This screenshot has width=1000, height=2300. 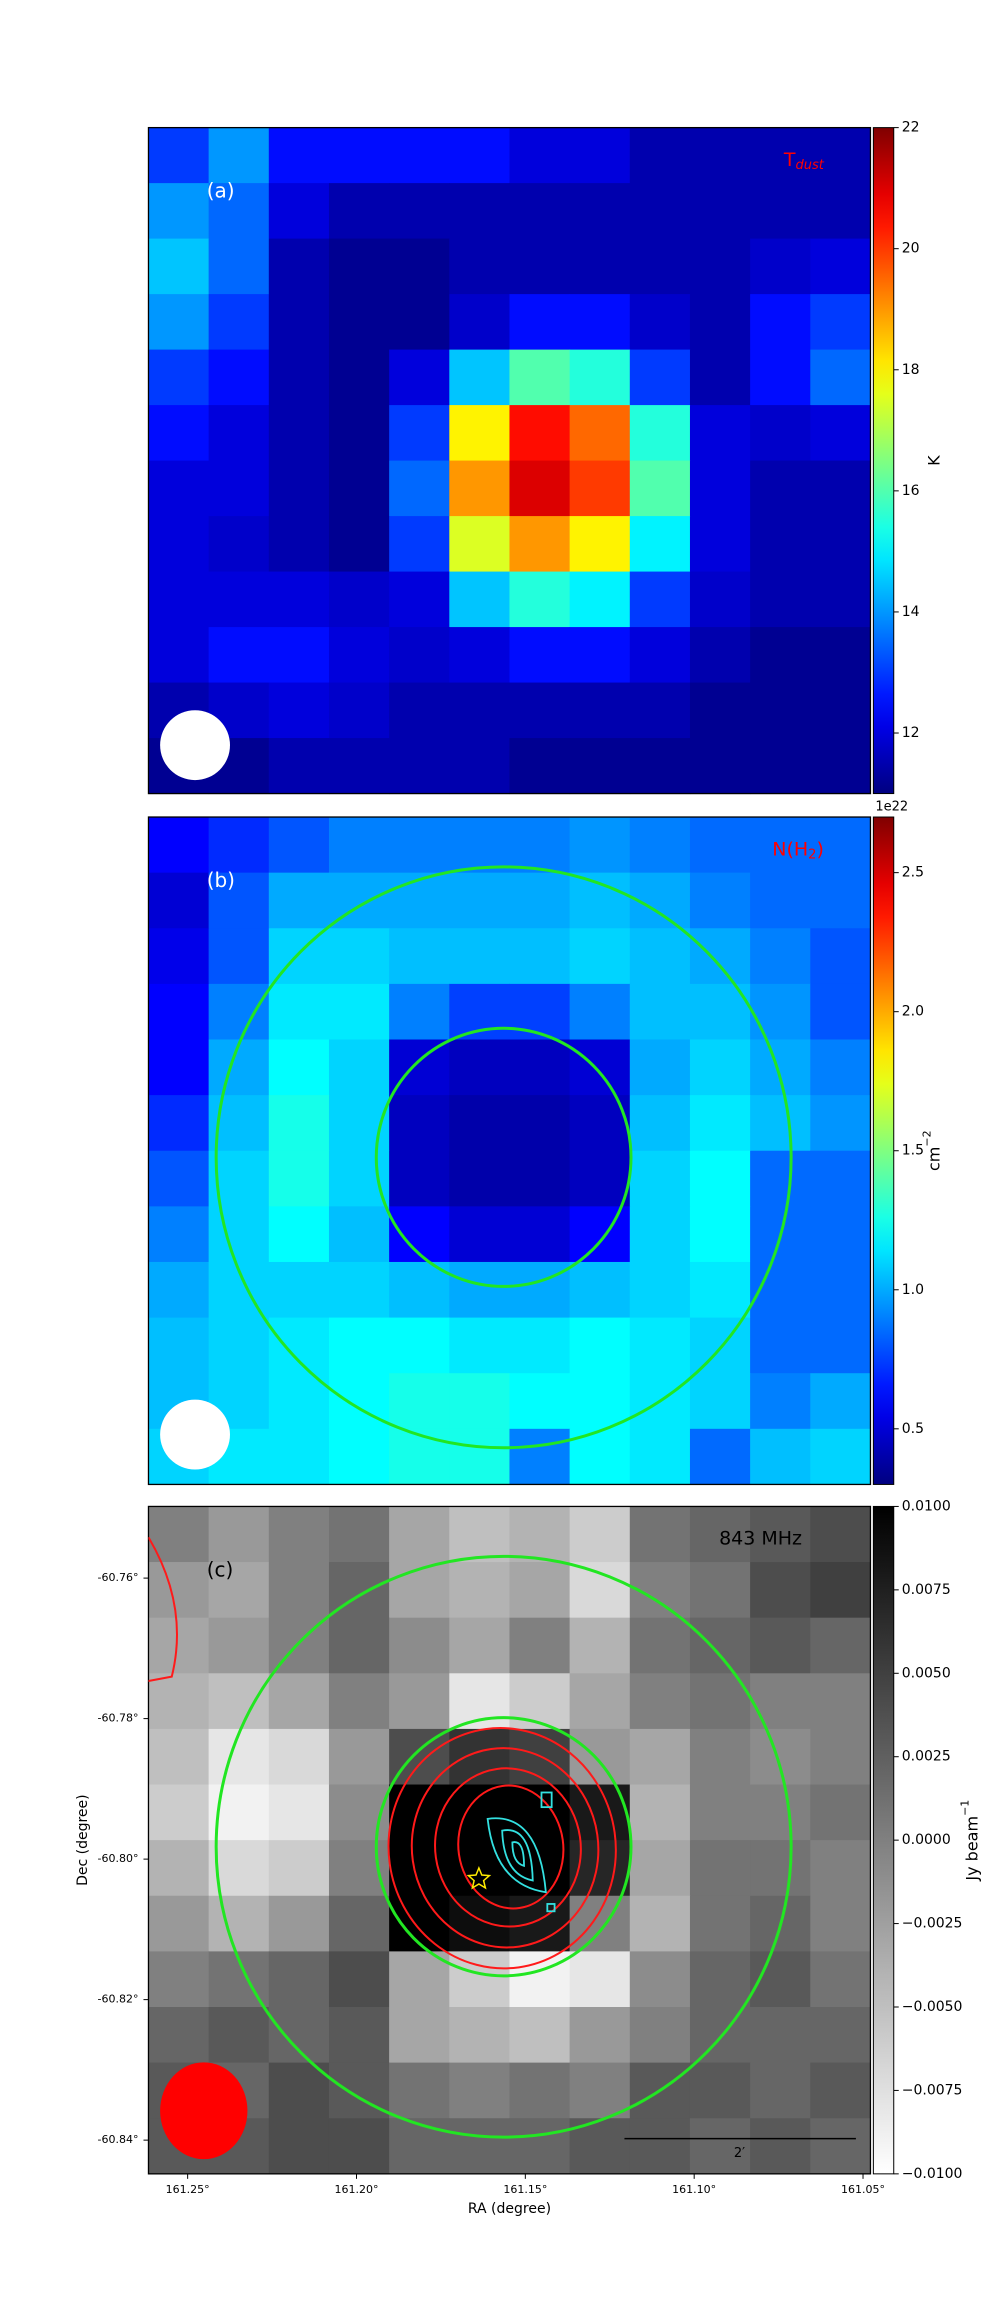 What do you see at coordinates (518, 1854) in the screenshot?
I see `cyan-contour` at bounding box center [518, 1854].